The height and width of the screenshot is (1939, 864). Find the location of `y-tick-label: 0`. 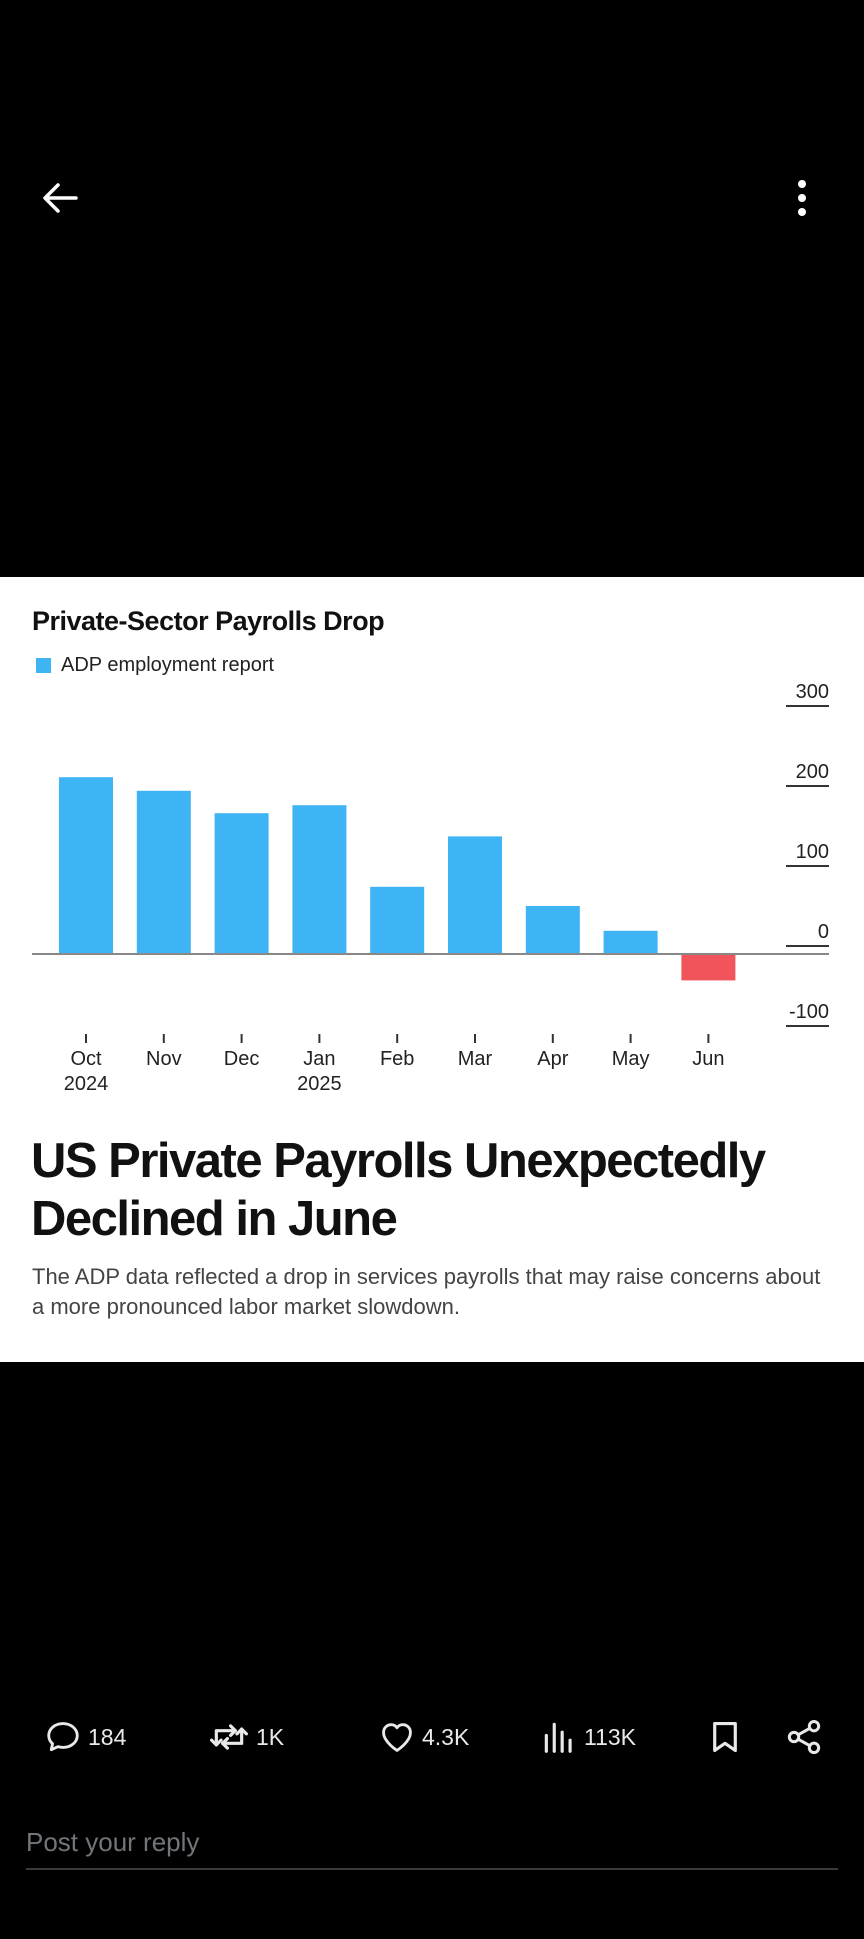

y-tick-label: 0 is located at coordinates (823, 932).